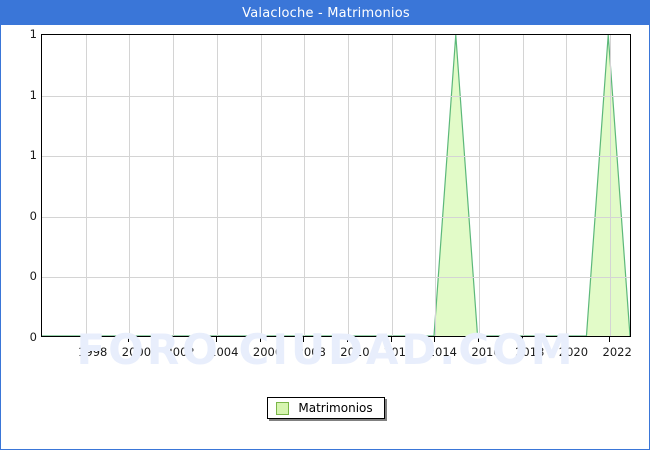 This screenshot has height=450, width=650. I want to click on x-axis-tick-label: 2008, so click(311, 352).